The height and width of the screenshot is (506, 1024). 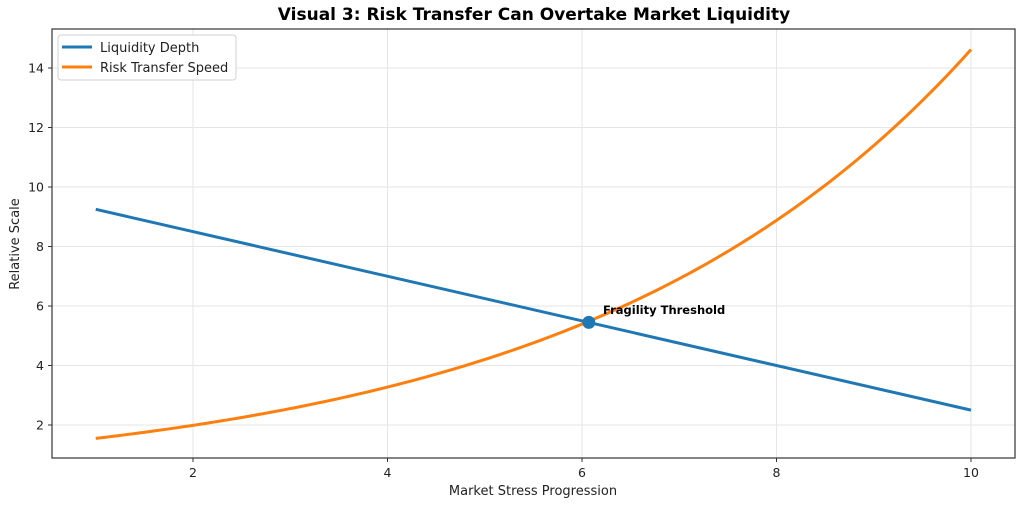 I want to click on x-axis-label: Market Stress Progression, so click(x=533, y=491).